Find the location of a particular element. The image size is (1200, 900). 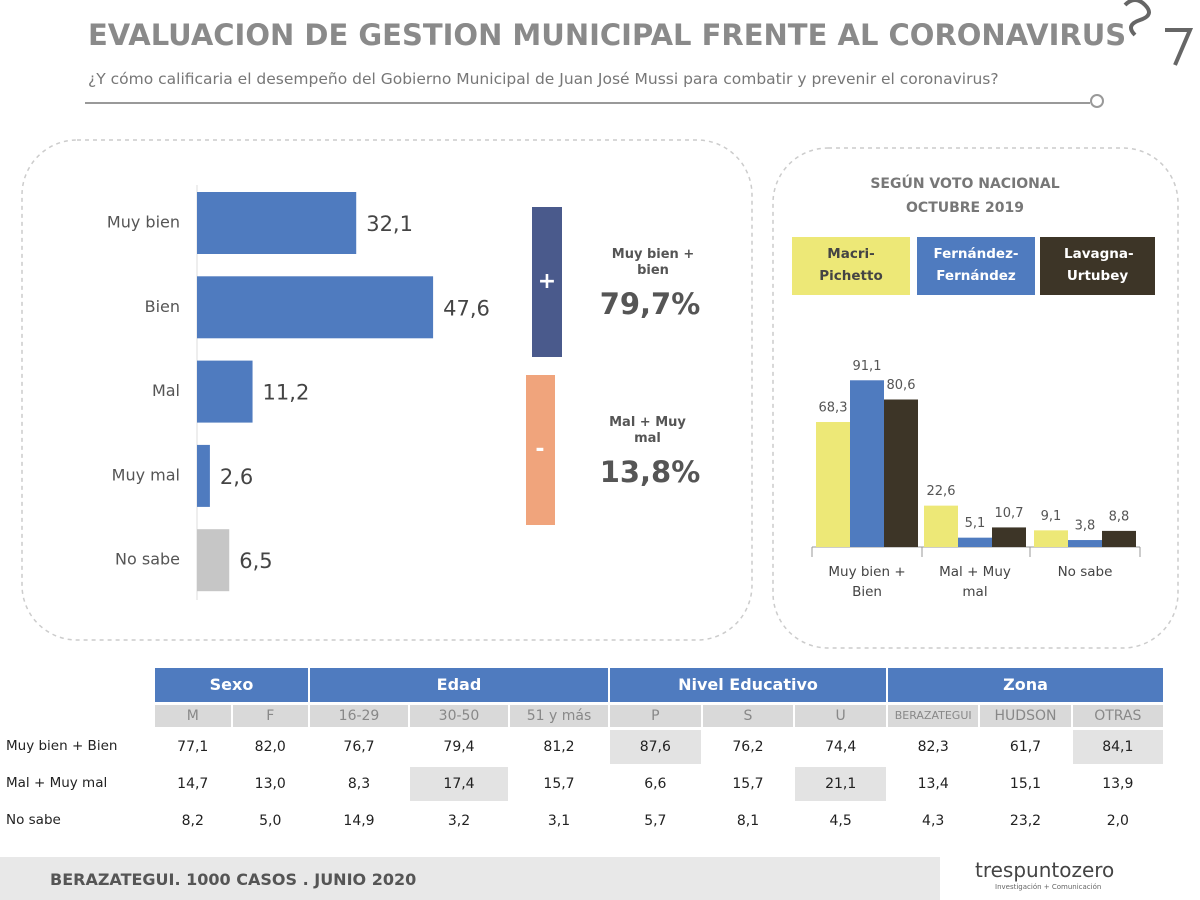

tagline: Investigación + Comunicación is located at coordinates (1048, 887).